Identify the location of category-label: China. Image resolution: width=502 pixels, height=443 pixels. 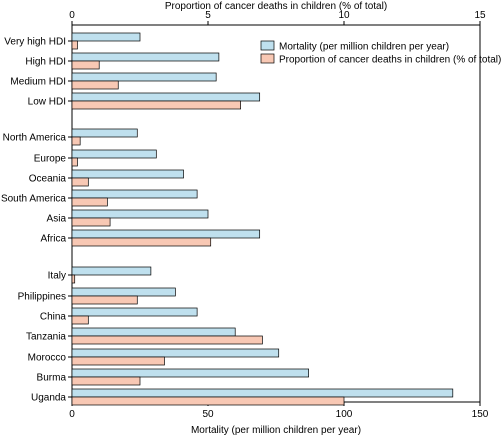
(53, 317).